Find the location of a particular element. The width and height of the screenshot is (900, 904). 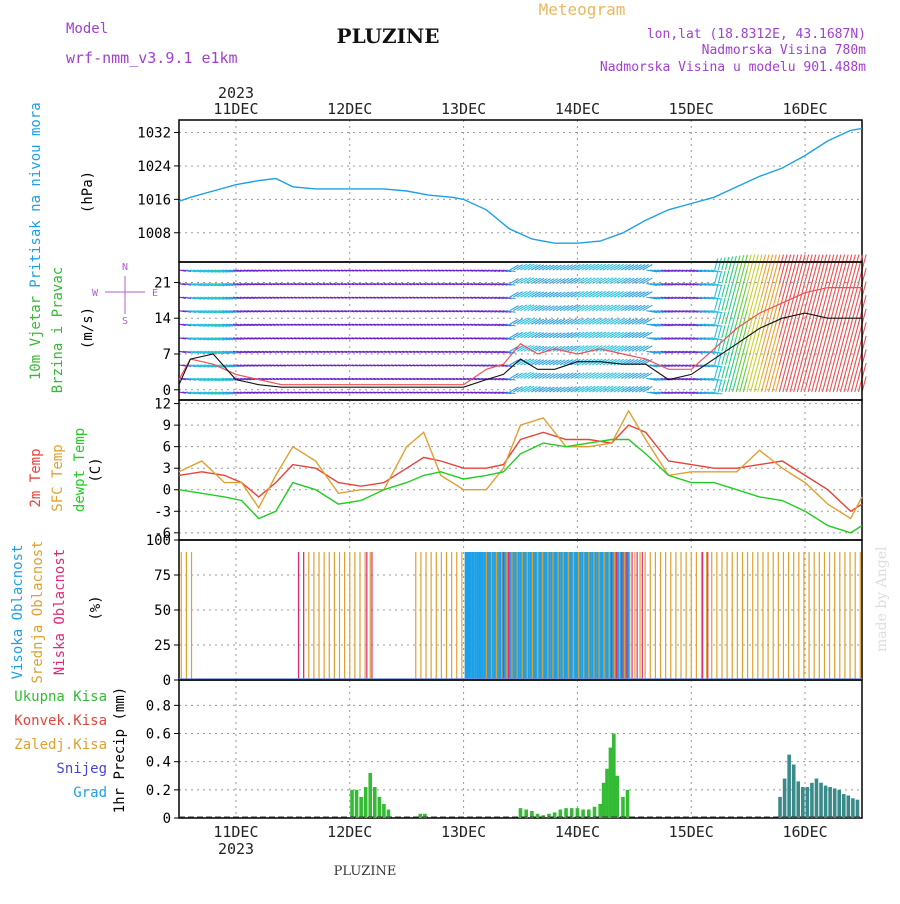

chart-title: PLUZINE is located at coordinates (388, 36).